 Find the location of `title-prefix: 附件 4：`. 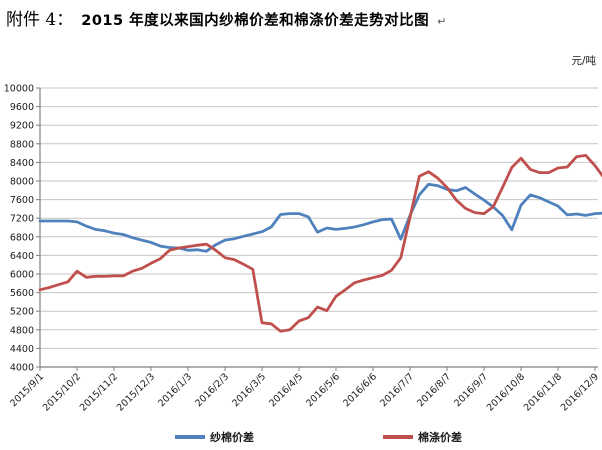

title-prefix: 附件 4： is located at coordinates (40, 20).